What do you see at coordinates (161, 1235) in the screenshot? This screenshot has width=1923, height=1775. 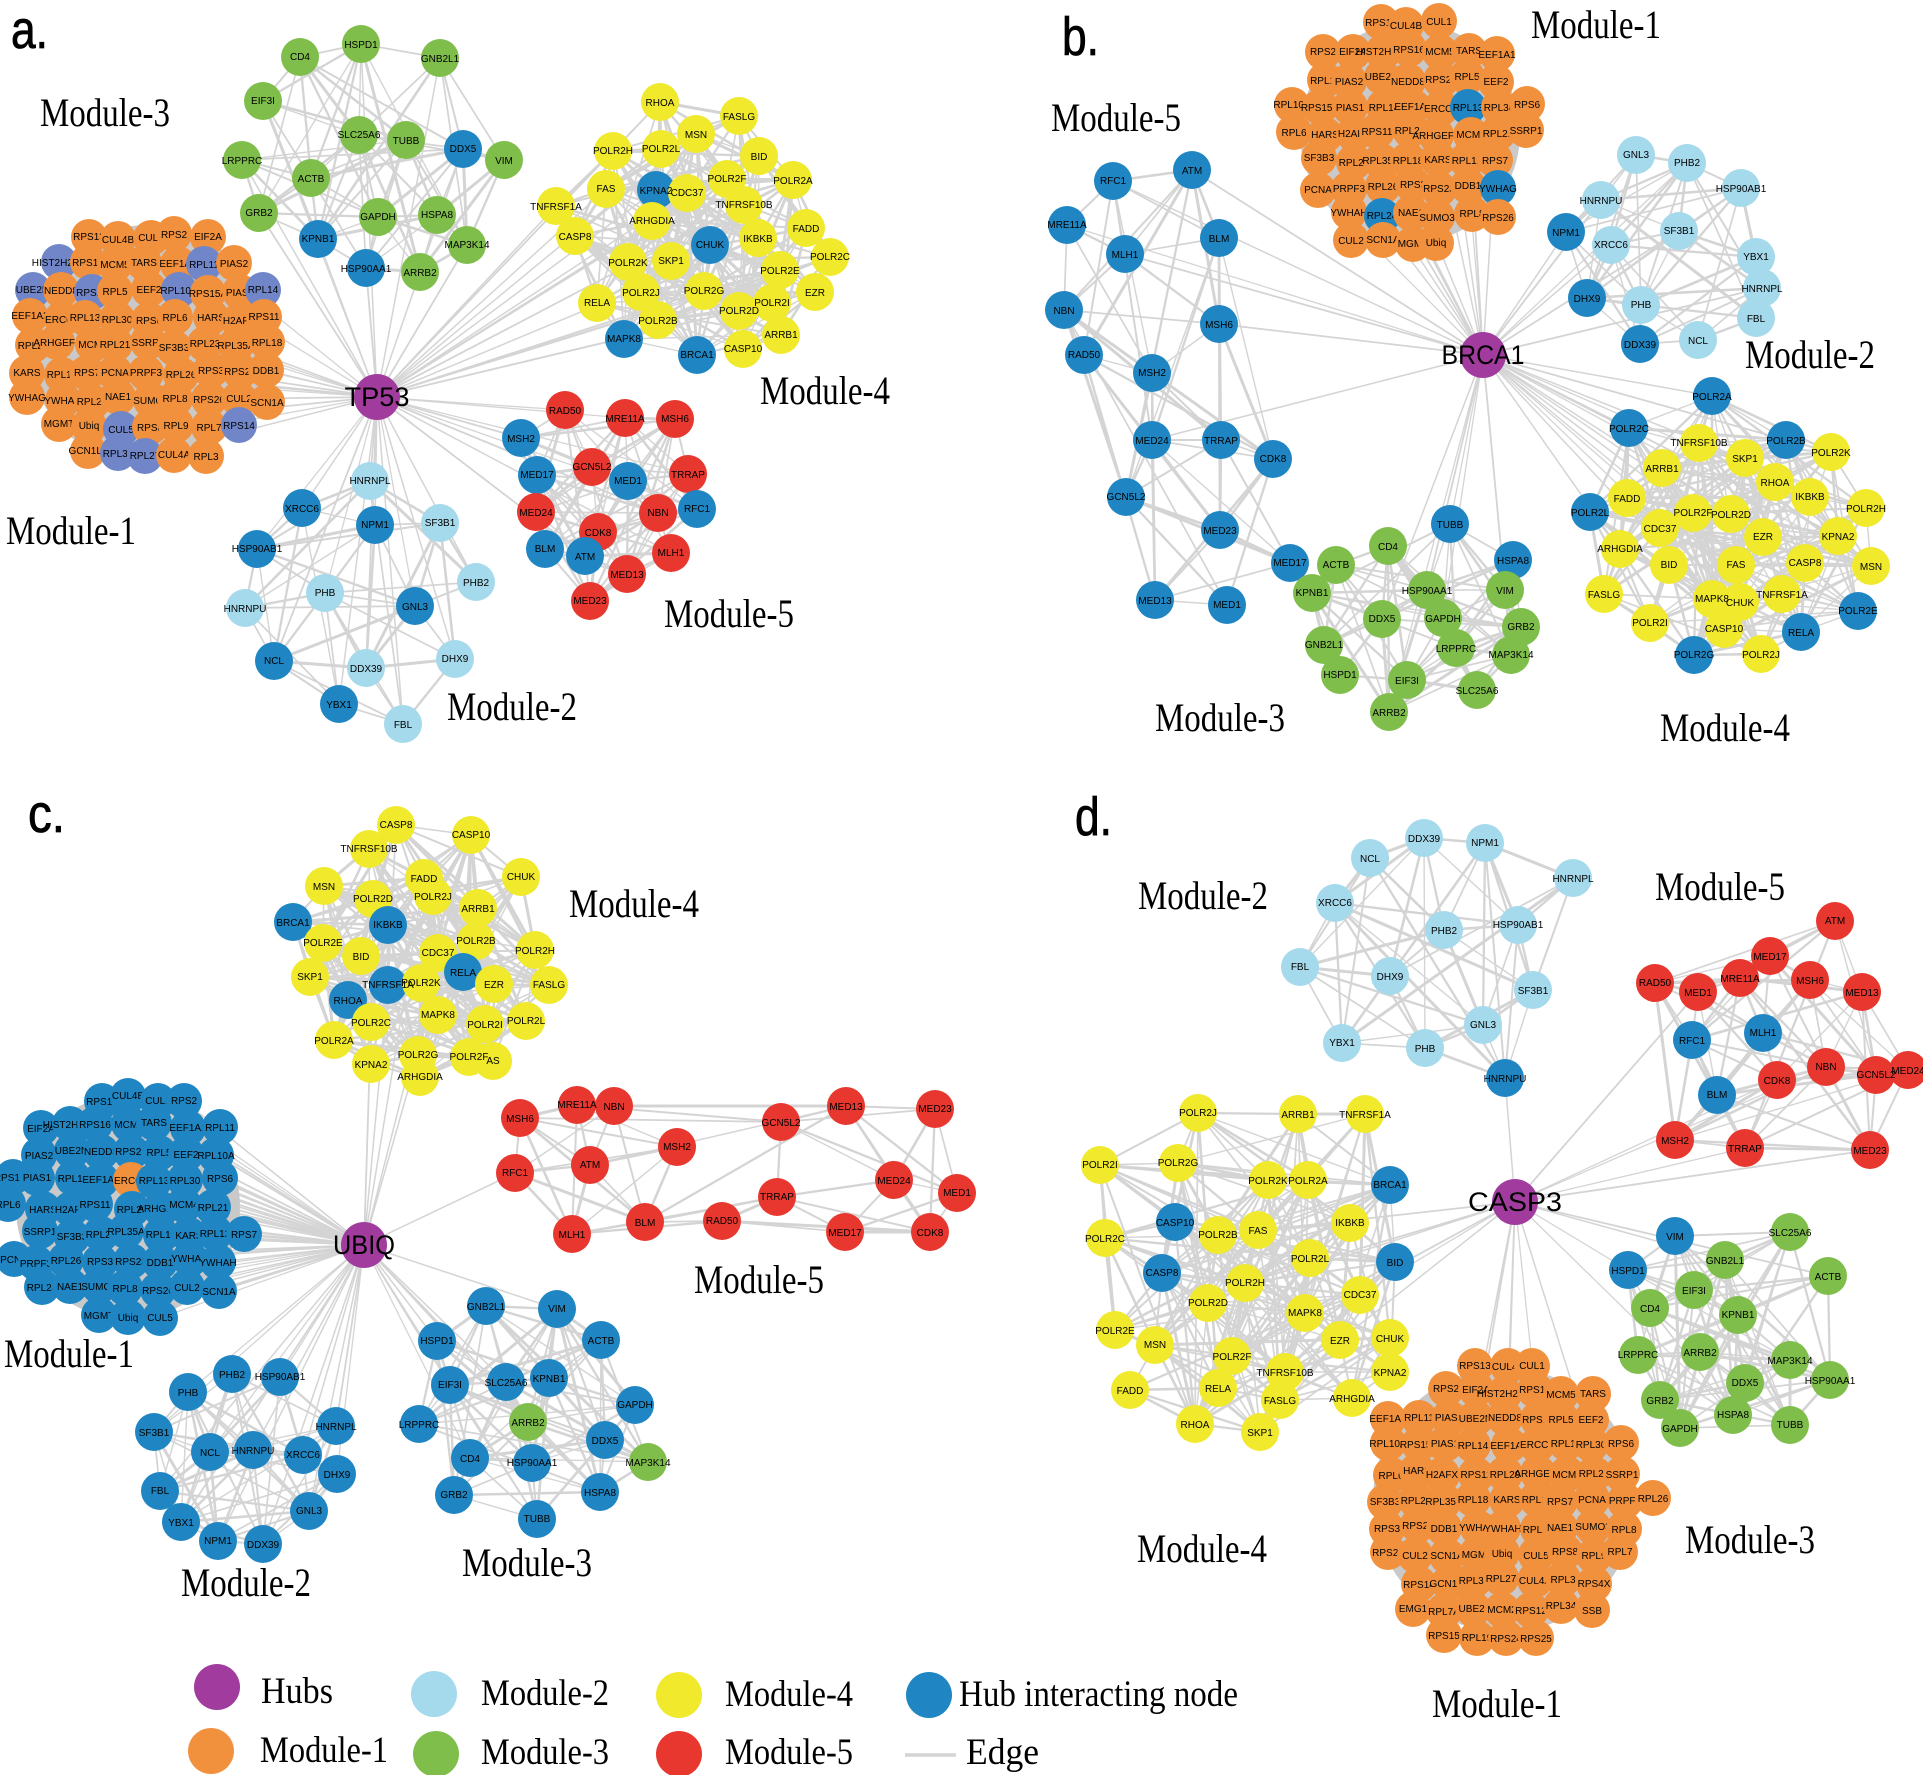 I see `svg-text: RPL18` at bounding box center [161, 1235].